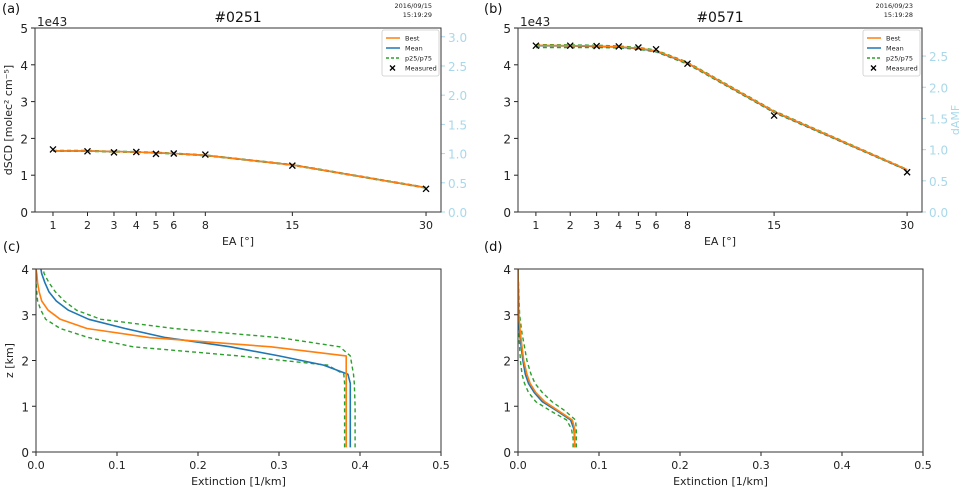 The width and height of the screenshot is (965, 491). Describe the element at coordinates (493, 9) in the screenshot. I see `panel-label: (b)` at that location.